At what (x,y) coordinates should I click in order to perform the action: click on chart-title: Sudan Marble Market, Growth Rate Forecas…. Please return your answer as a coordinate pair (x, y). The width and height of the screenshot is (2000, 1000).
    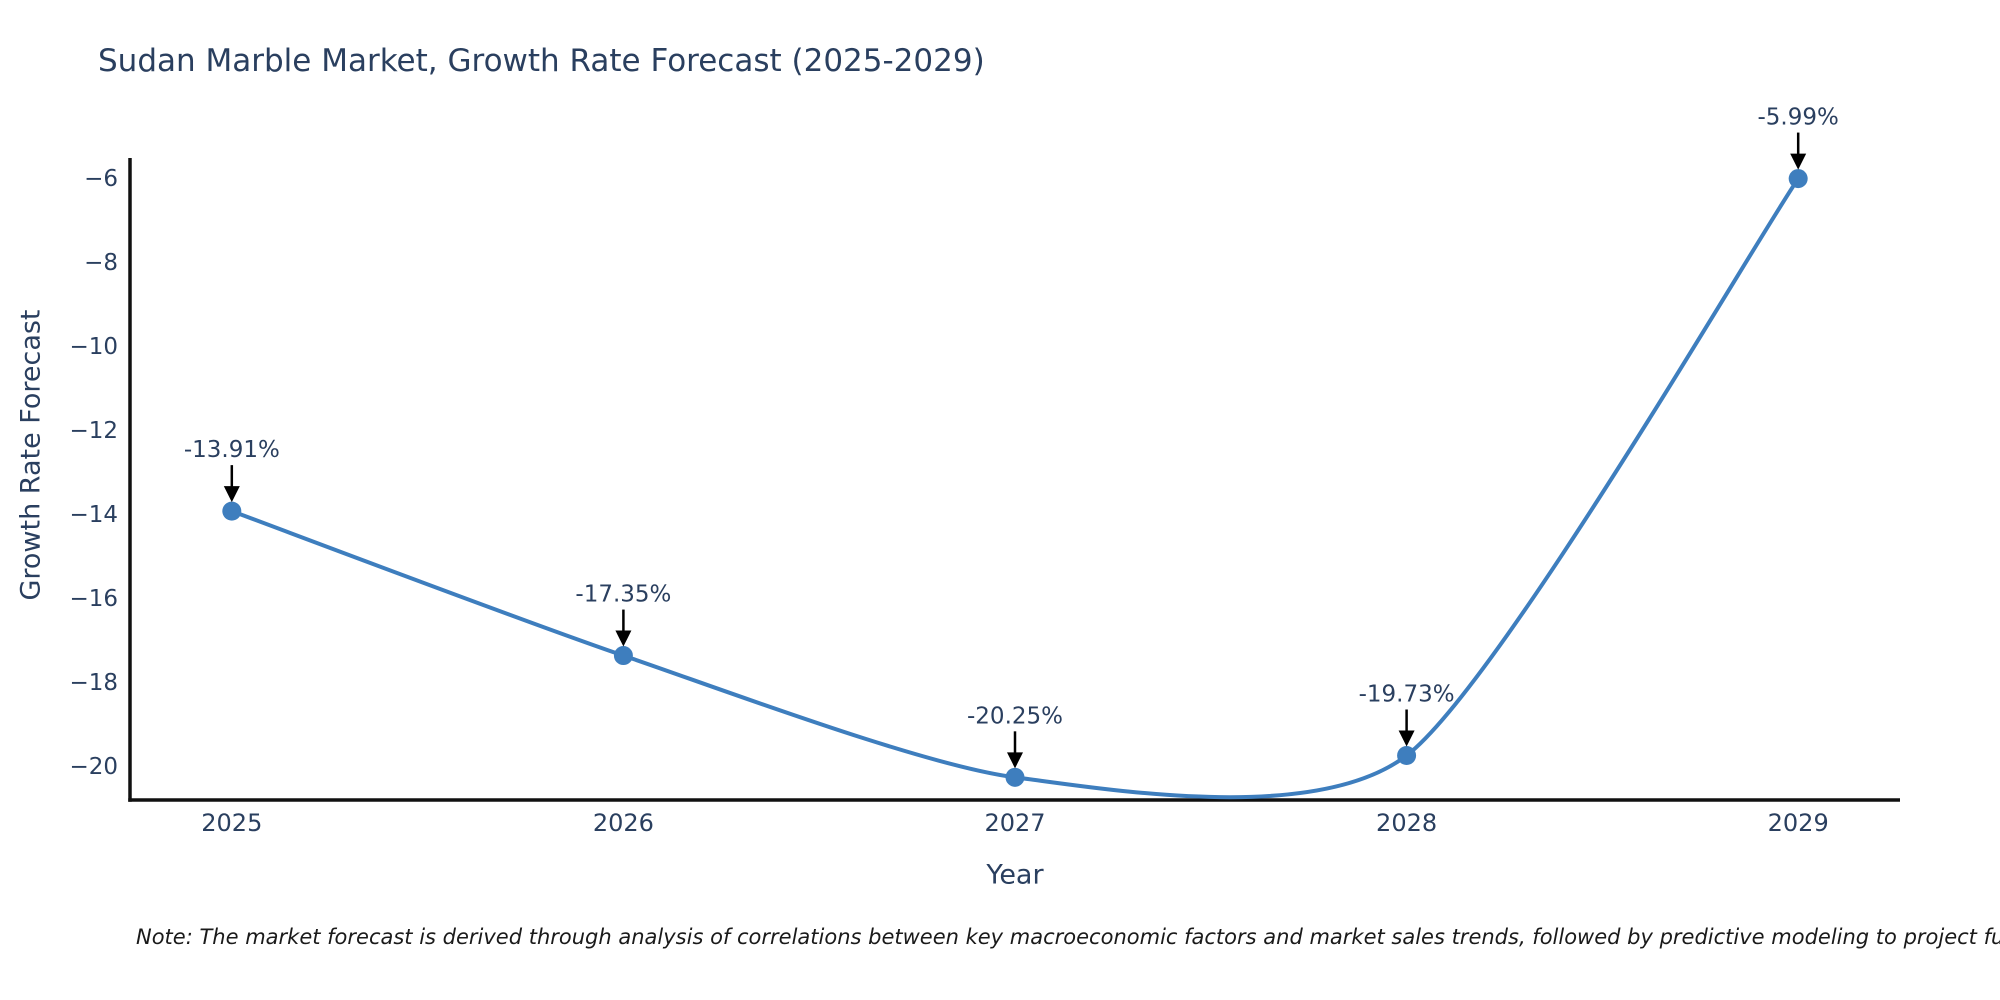
    Looking at the image, I should click on (541, 61).